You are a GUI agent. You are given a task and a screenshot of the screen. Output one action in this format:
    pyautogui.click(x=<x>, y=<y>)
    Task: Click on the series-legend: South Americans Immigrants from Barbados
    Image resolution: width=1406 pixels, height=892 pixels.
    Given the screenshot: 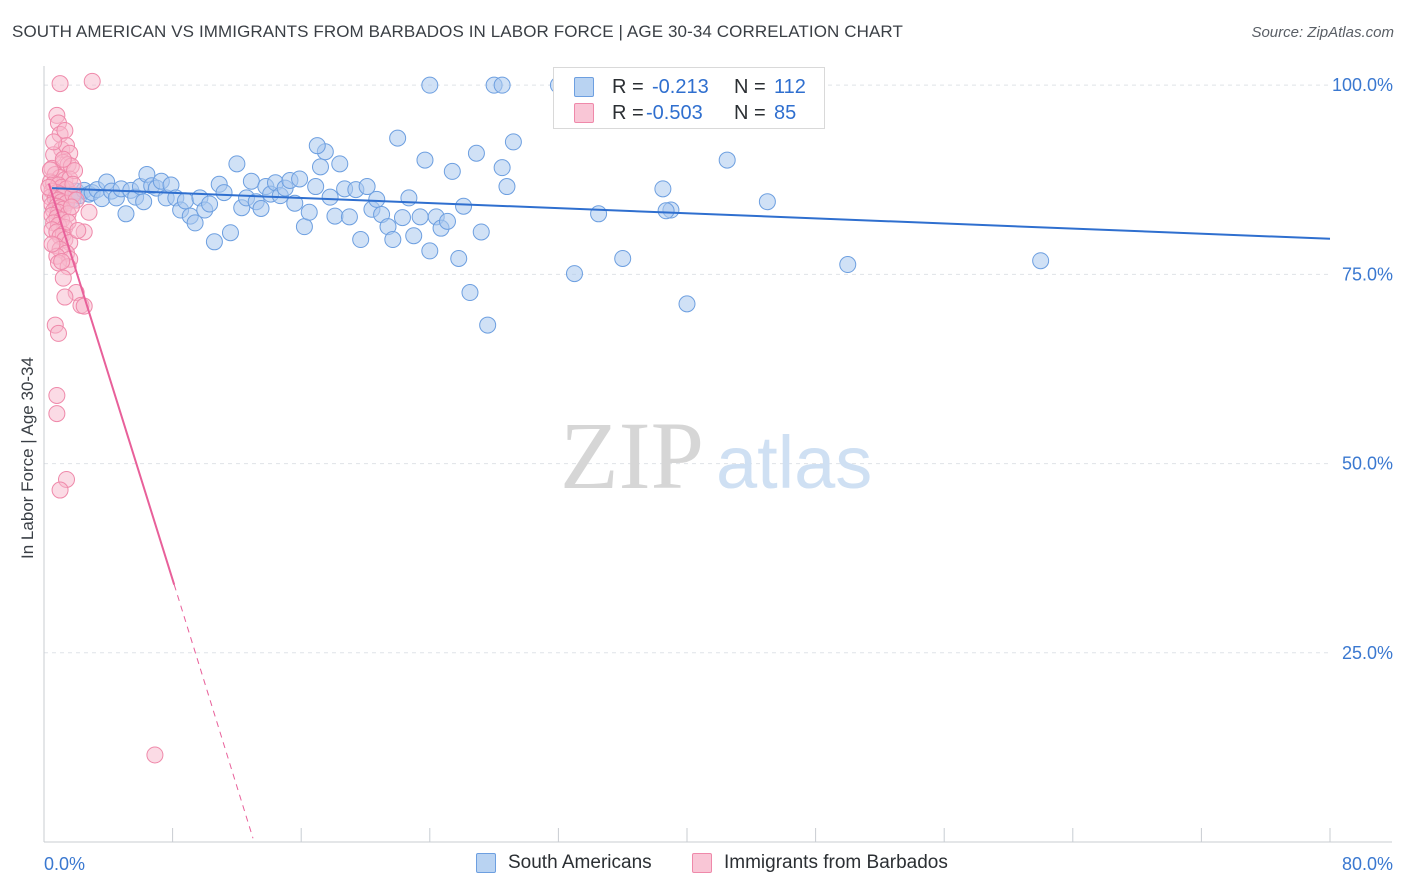 What is the action you would take?
    pyautogui.click(x=703, y=865)
    